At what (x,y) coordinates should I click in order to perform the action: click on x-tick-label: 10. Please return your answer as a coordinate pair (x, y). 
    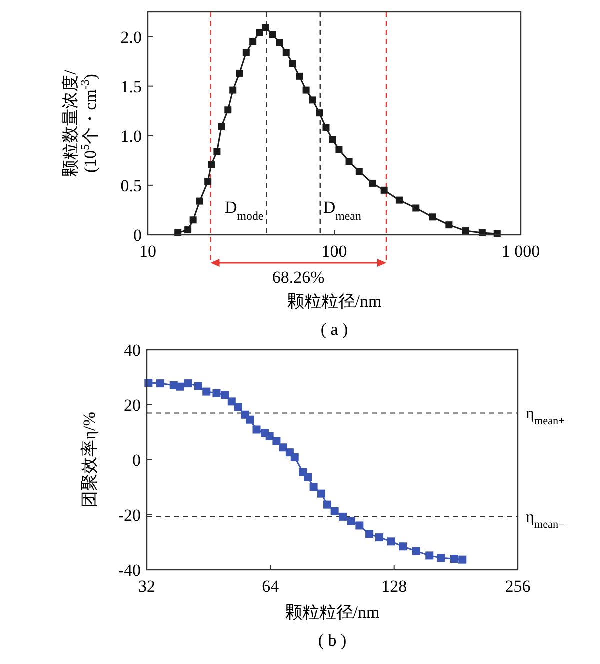
    Looking at the image, I should click on (148, 251).